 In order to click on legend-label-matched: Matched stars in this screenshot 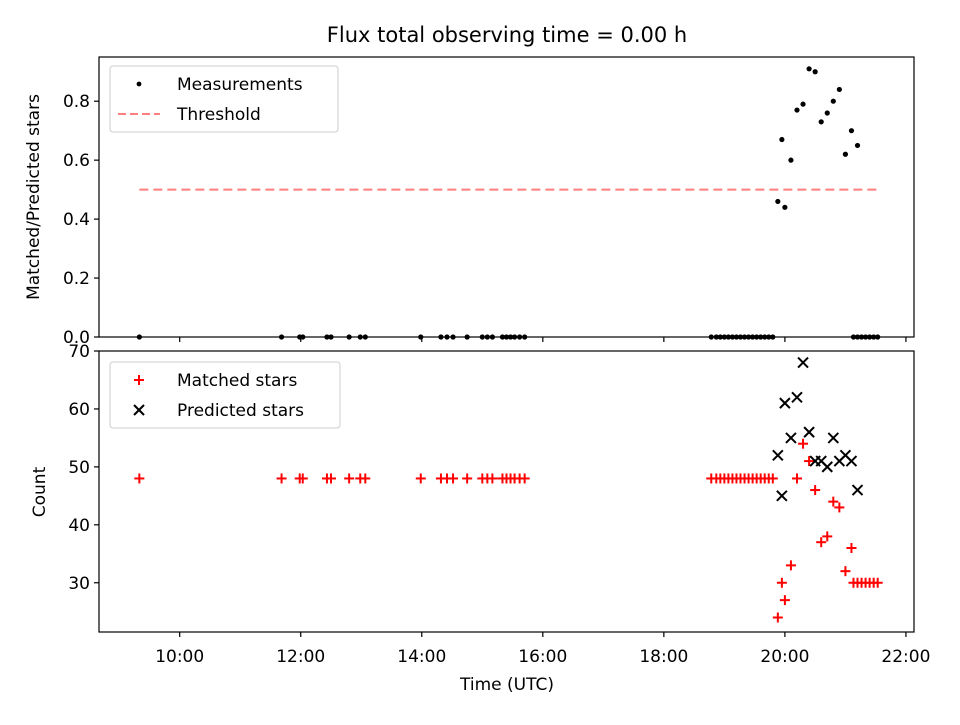, I will do `click(237, 381)`.